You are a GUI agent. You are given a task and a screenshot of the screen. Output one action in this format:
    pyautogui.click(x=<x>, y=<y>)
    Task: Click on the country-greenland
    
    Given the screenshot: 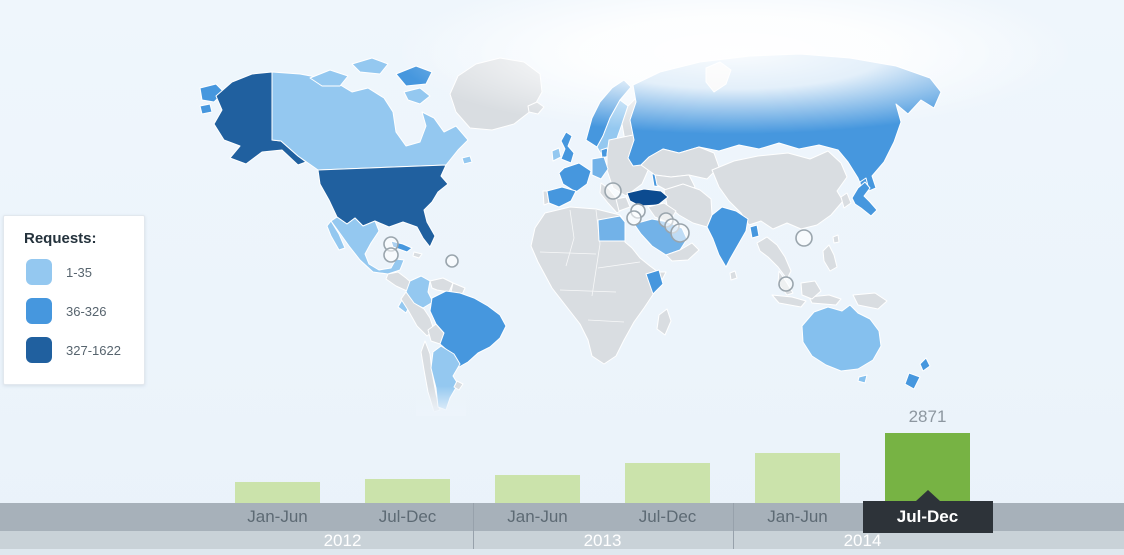 What is the action you would take?
    pyautogui.click(x=496, y=94)
    